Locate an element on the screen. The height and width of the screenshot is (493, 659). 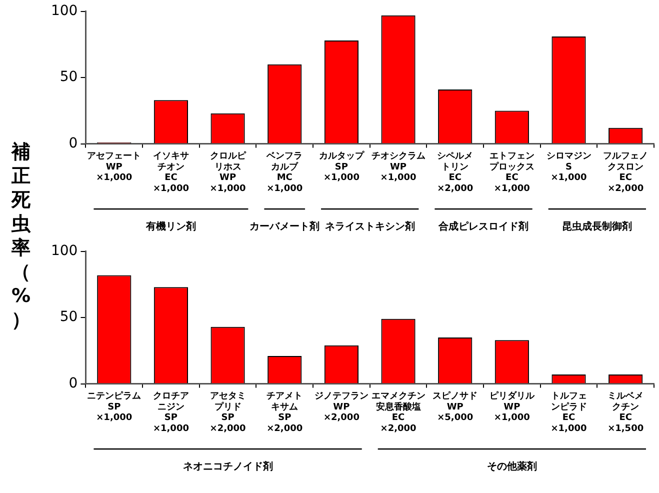
x-tick-label: ベンフラカルブ MC ×1,000 is located at coordinates (284, 173).